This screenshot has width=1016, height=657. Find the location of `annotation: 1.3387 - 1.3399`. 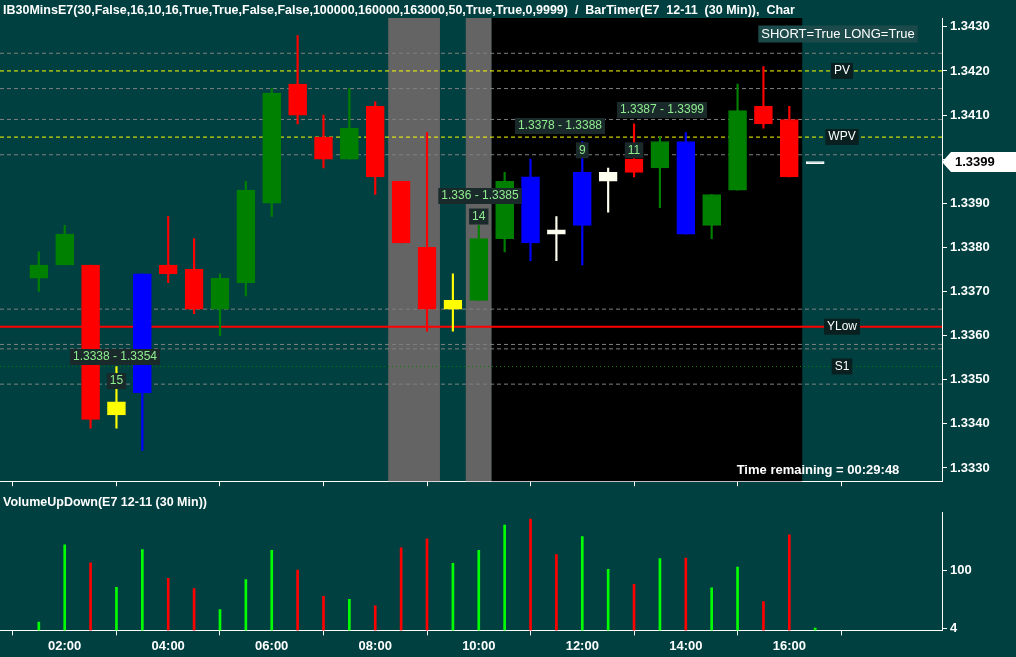

annotation: 1.3387 - 1.3399 is located at coordinates (662, 109).